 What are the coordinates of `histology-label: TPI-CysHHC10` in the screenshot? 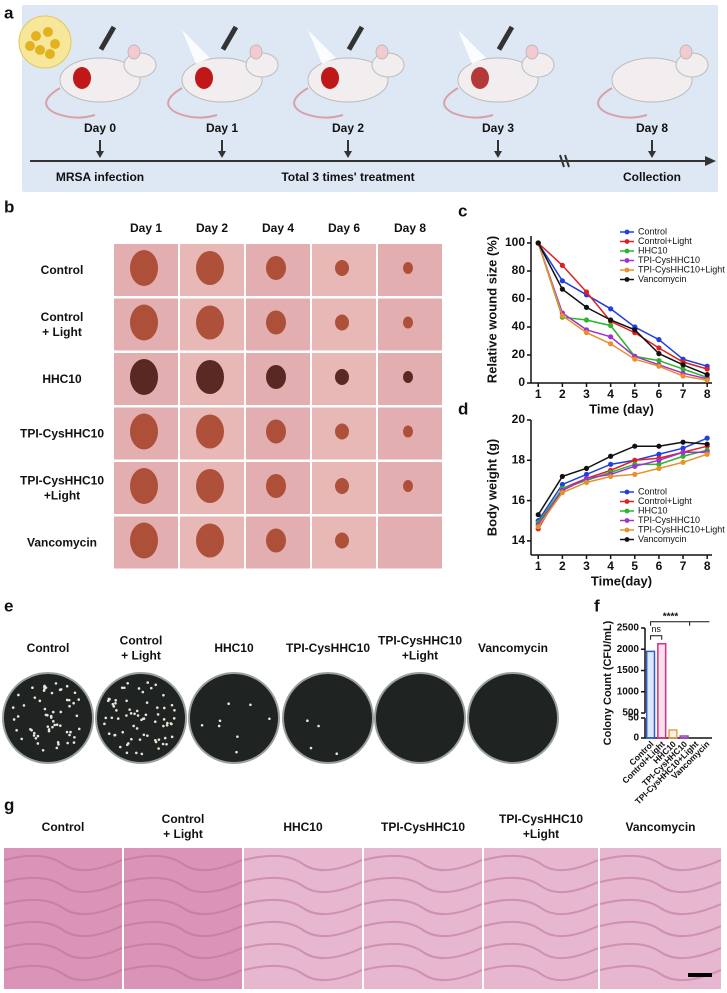 It's located at (423, 827).